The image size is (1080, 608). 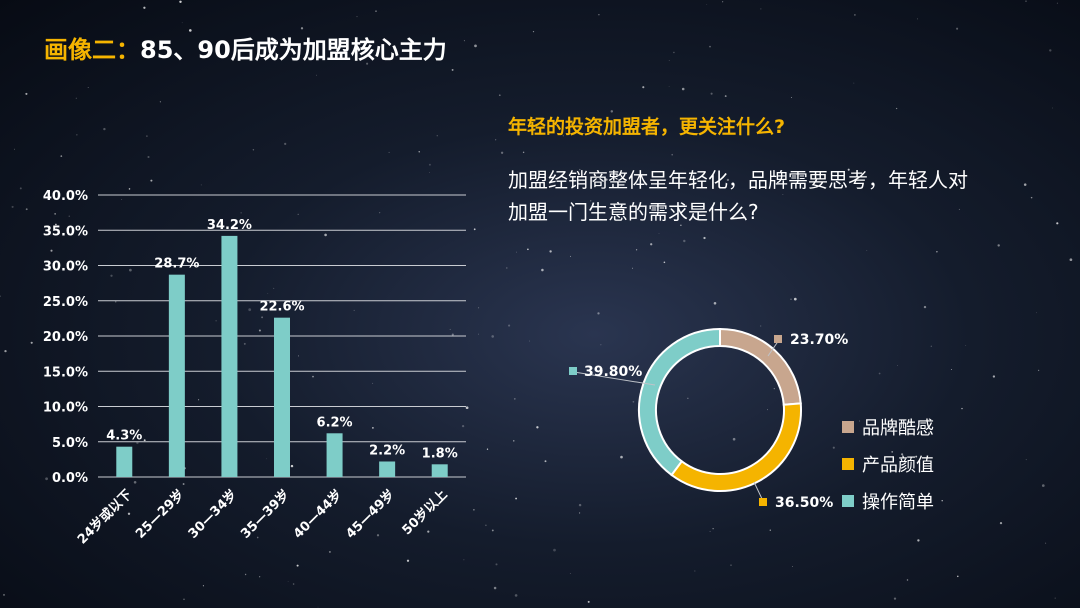 What do you see at coordinates (647, 127) in the screenshot?
I see `section-subtitle: 年轻的投资加盟者，更关注什么?` at bounding box center [647, 127].